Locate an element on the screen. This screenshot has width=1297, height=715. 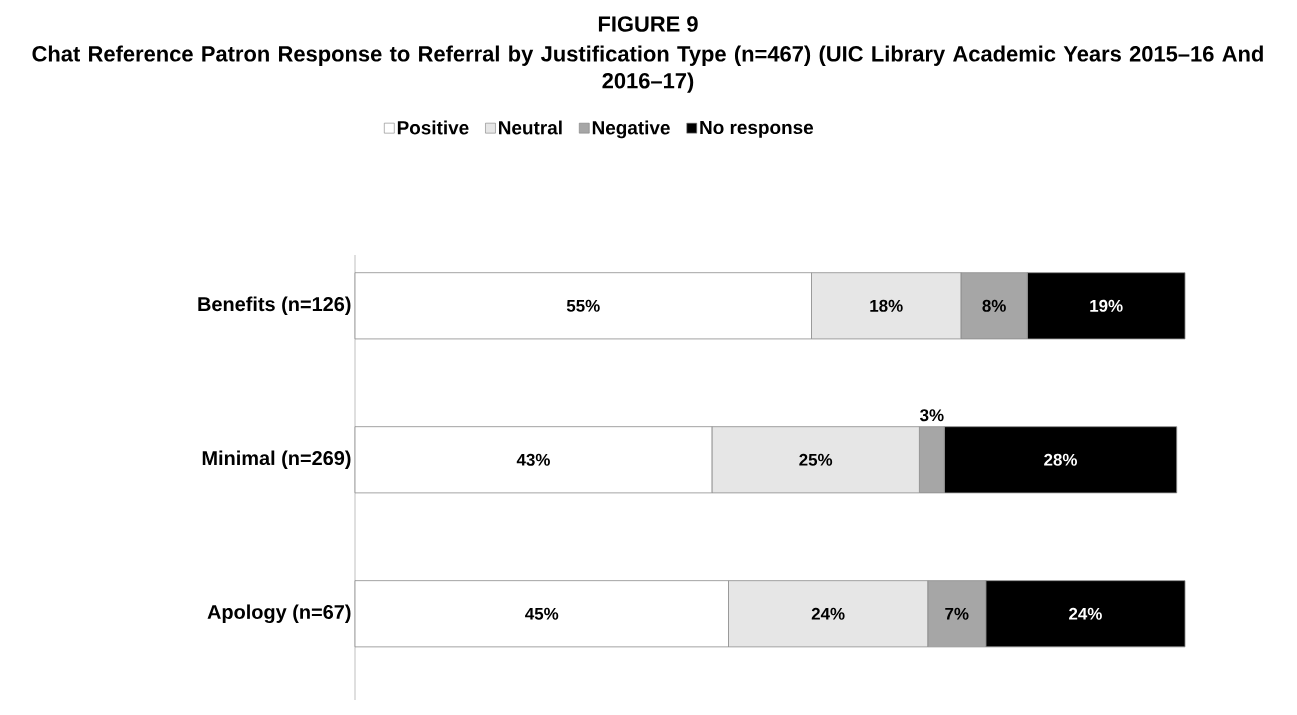
data-label: 55% is located at coordinates (583, 305).